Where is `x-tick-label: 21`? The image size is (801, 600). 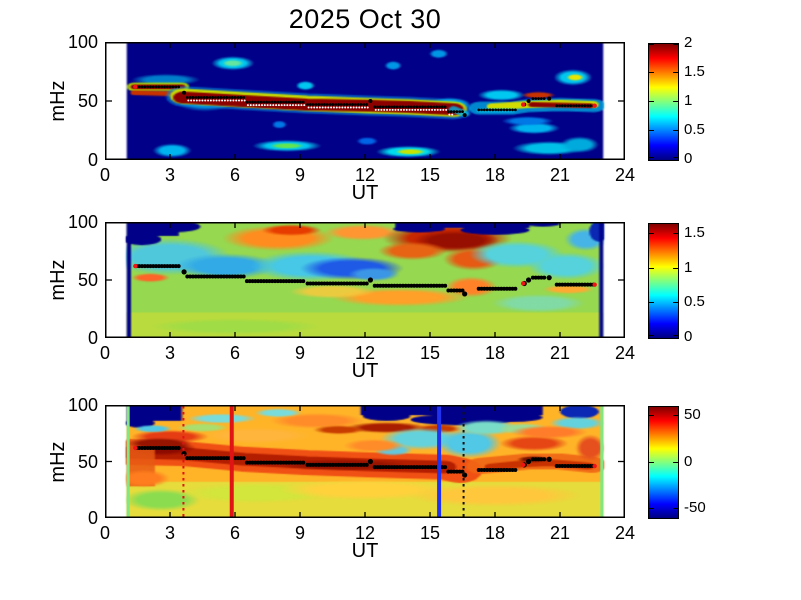
x-tick-label: 21 is located at coordinates (560, 175).